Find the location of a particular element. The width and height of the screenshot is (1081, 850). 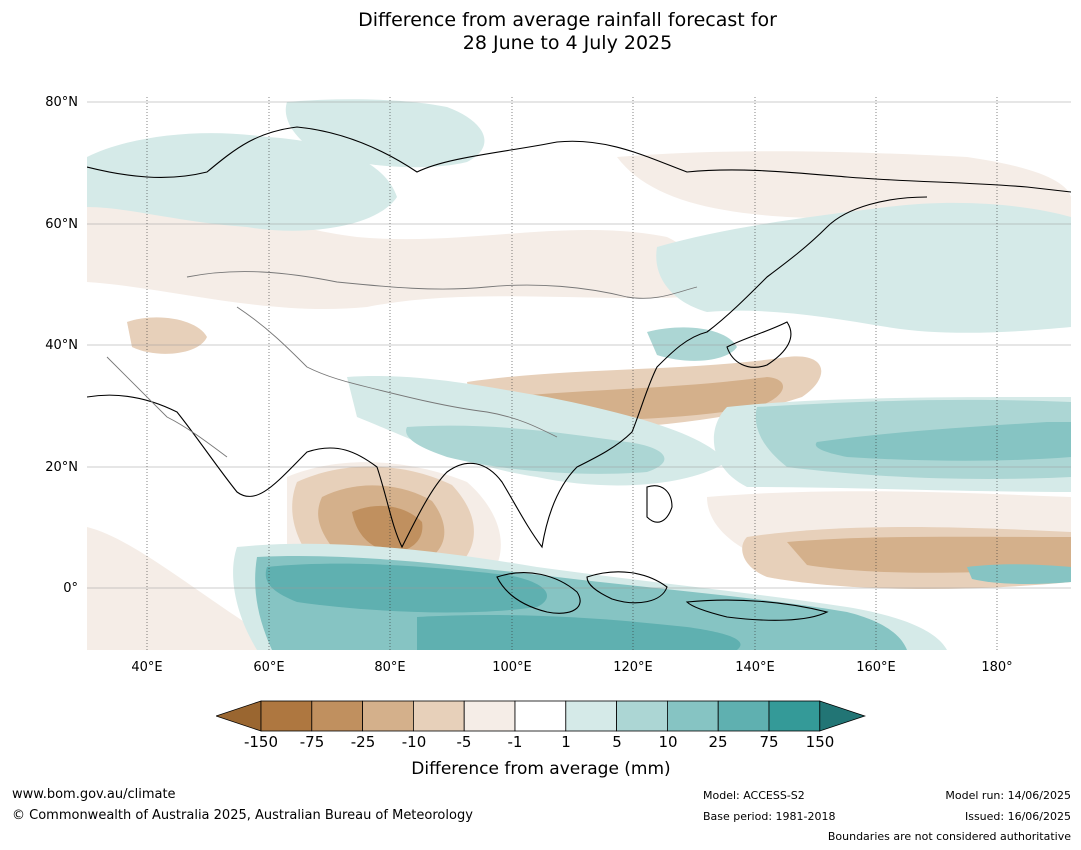

website-text: www.bom.gov.au/climate is located at coordinates (94, 794).